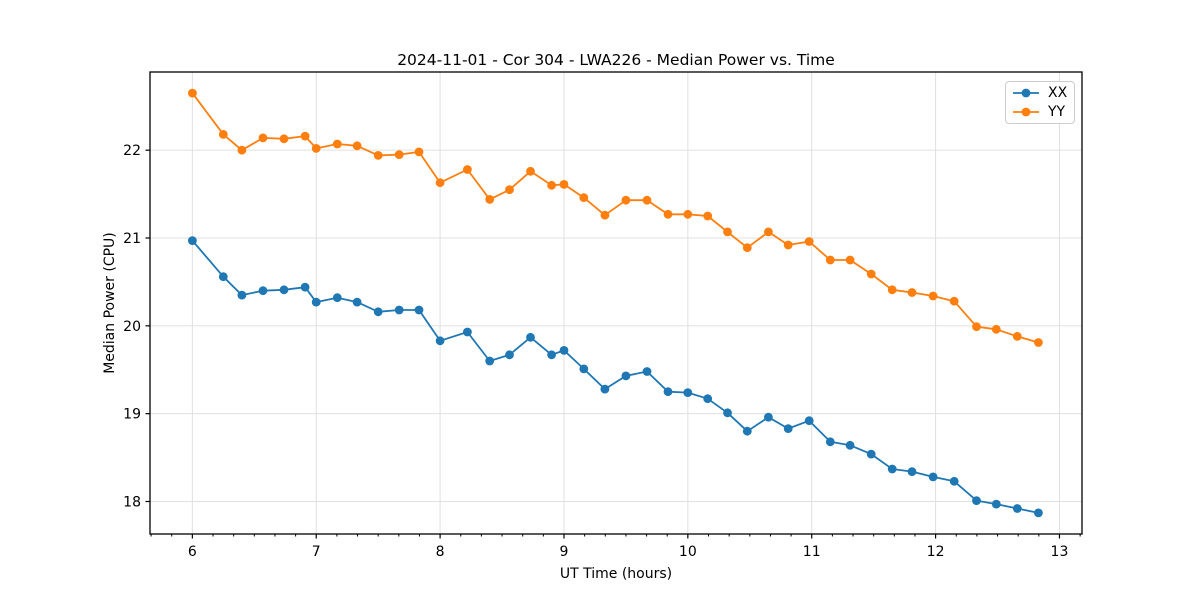 Image resolution: width=1200 pixels, height=604 pixels. What do you see at coordinates (132, 151) in the screenshot?
I see `y-tick-label-22: 22` at bounding box center [132, 151].